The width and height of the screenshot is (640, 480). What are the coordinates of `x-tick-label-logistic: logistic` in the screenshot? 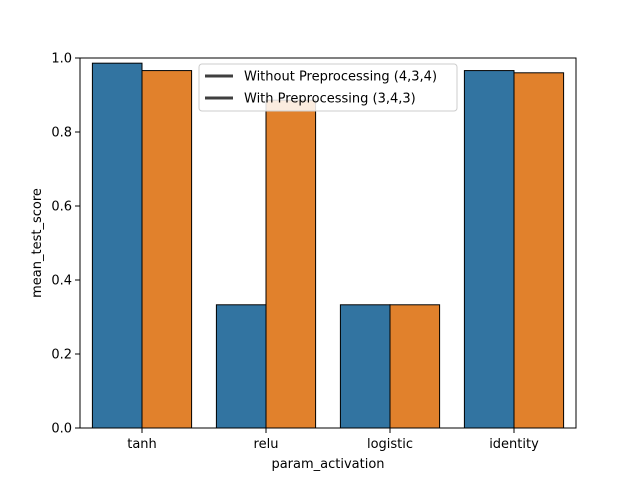 It's located at (390, 444).